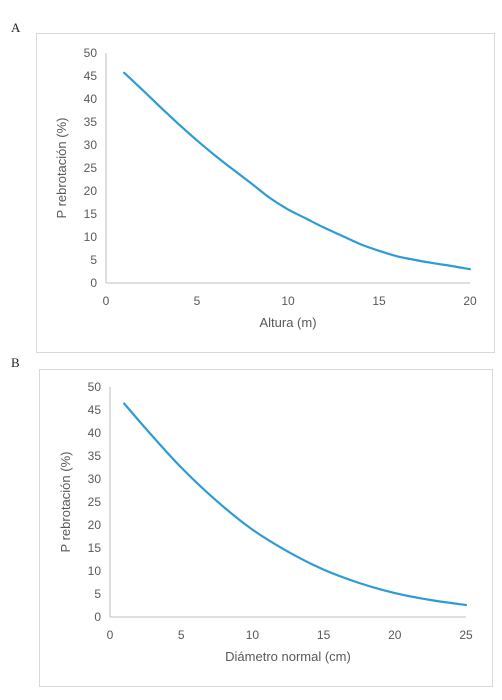  What do you see at coordinates (395, 635) in the screenshot?
I see `chart-1-x-tick-label: 20` at bounding box center [395, 635].